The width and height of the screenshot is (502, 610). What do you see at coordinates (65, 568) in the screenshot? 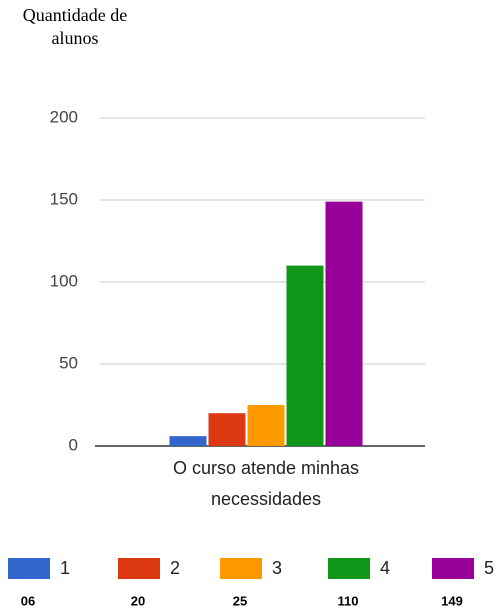
I see `legend-label: 1` at bounding box center [65, 568].